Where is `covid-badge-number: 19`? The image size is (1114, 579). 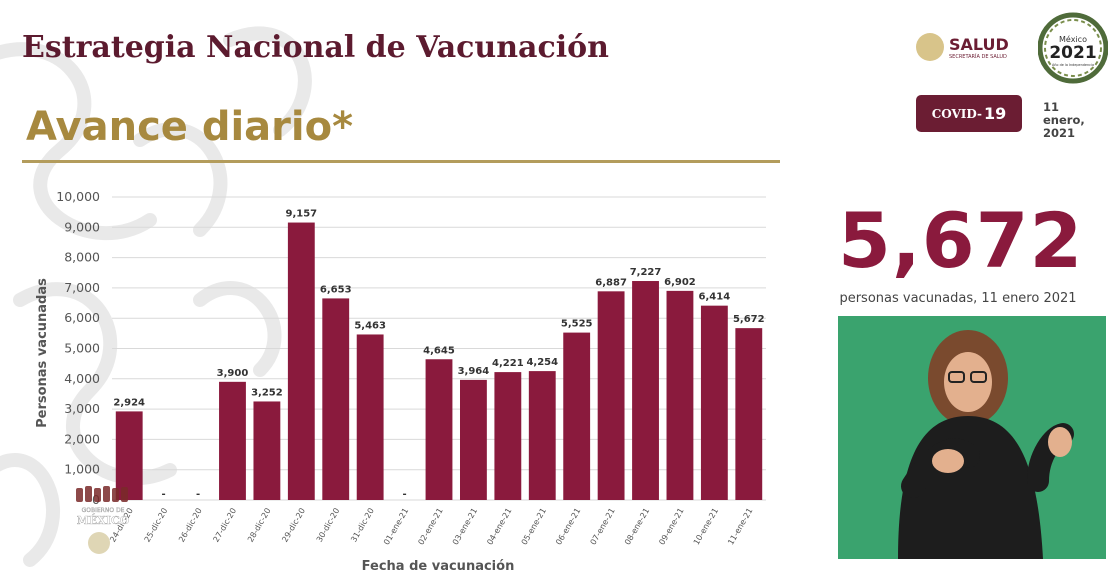 covid-badge-number: 19 is located at coordinates (995, 113).